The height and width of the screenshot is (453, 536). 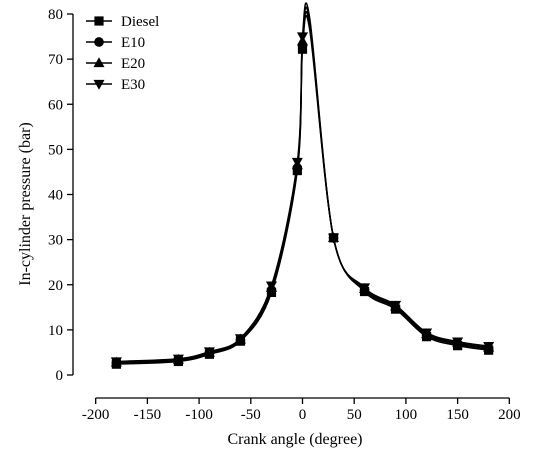 I want to click on legend-item: Diesel, so click(x=122, y=22).